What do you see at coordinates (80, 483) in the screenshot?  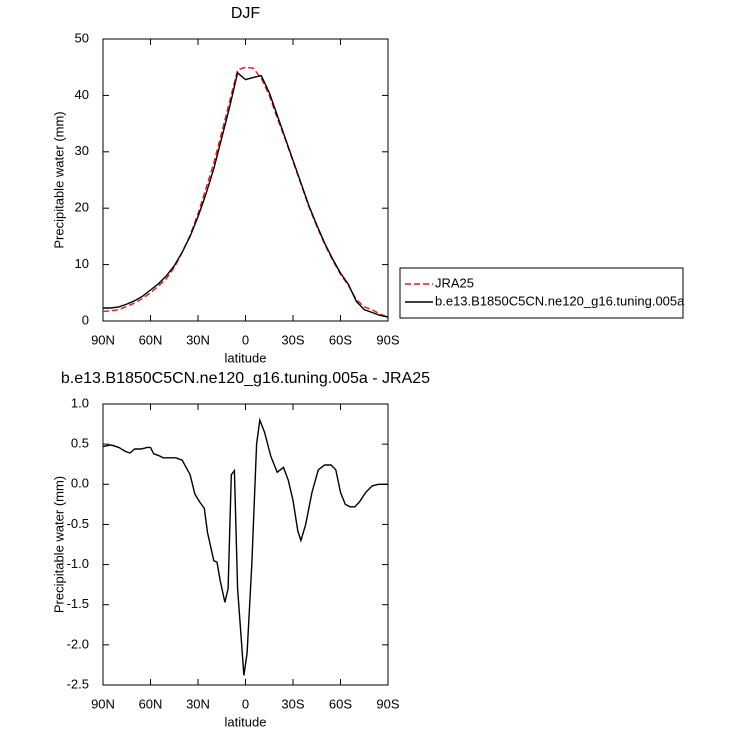 I see `y-tick-label: 0.0` at bounding box center [80, 483].